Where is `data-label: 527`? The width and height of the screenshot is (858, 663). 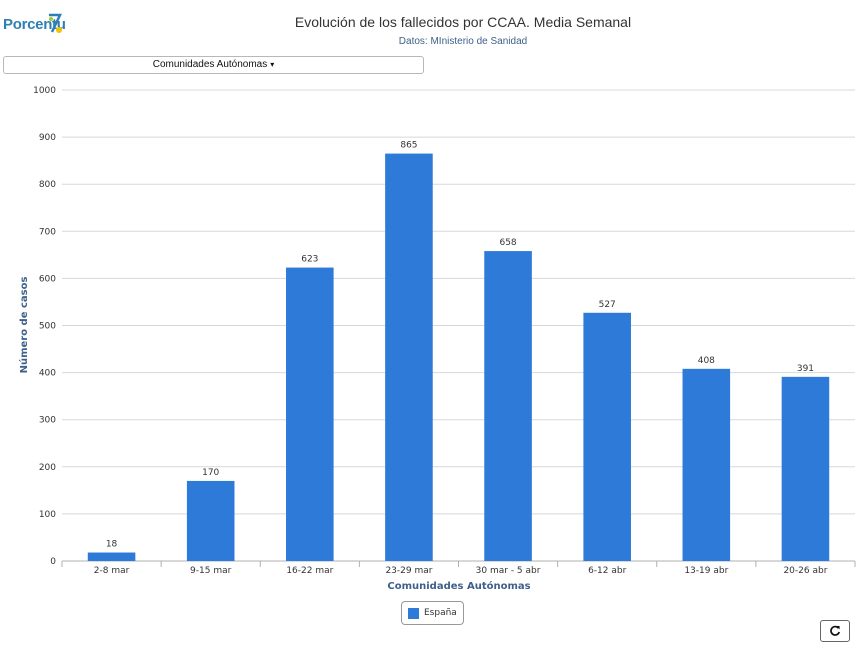 data-label: 527 is located at coordinates (607, 305).